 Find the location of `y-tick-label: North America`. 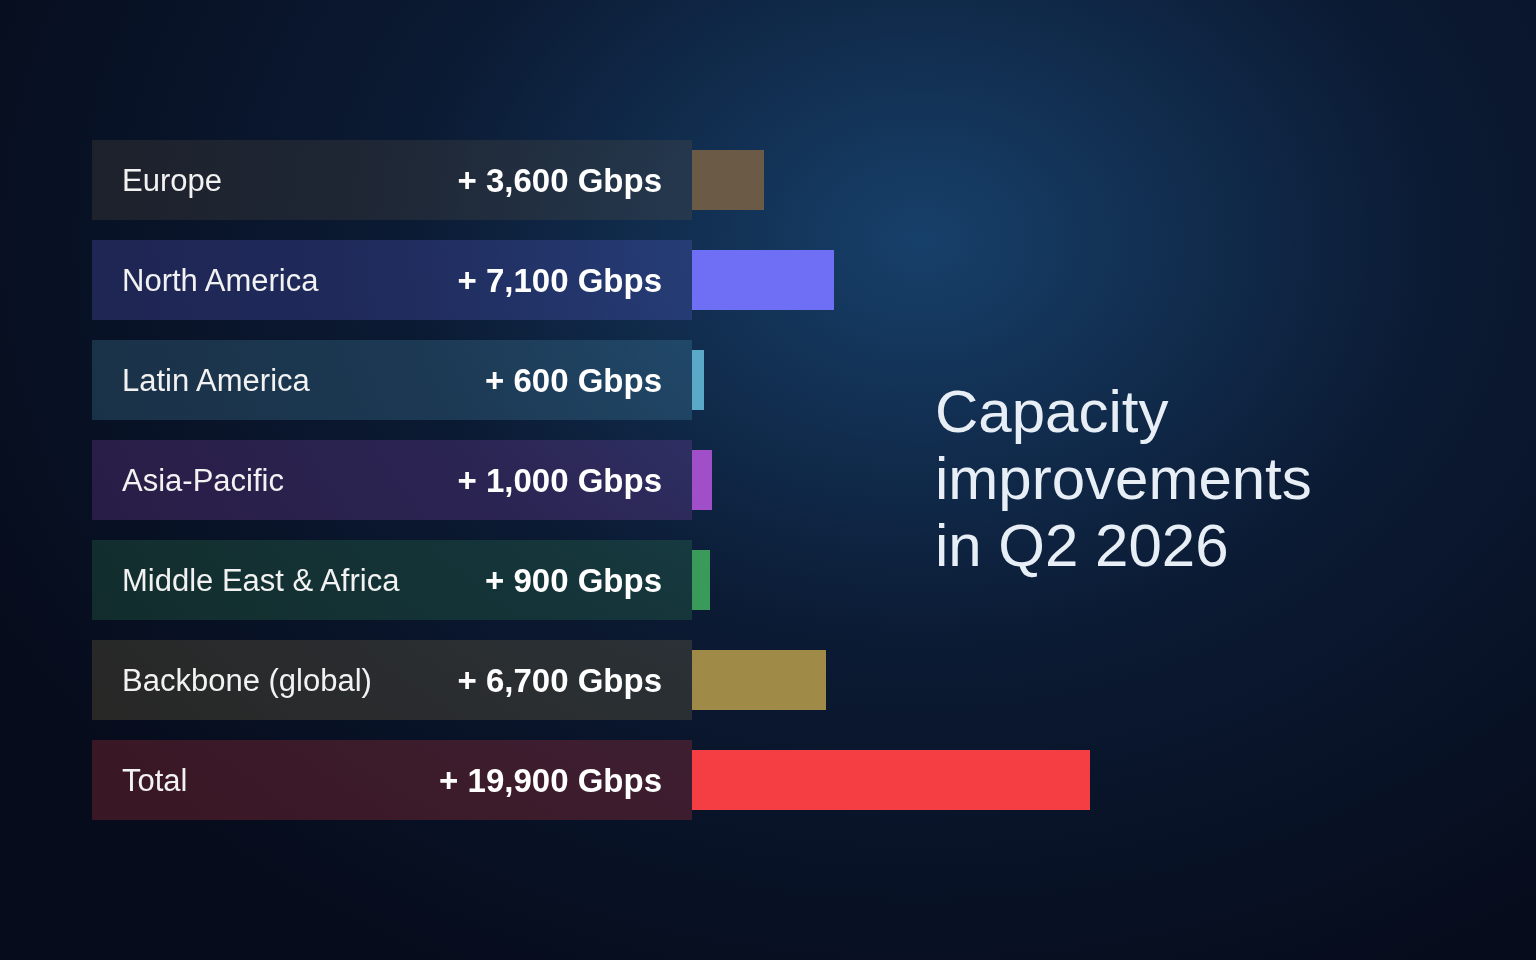

y-tick-label: North America is located at coordinates (221, 280).